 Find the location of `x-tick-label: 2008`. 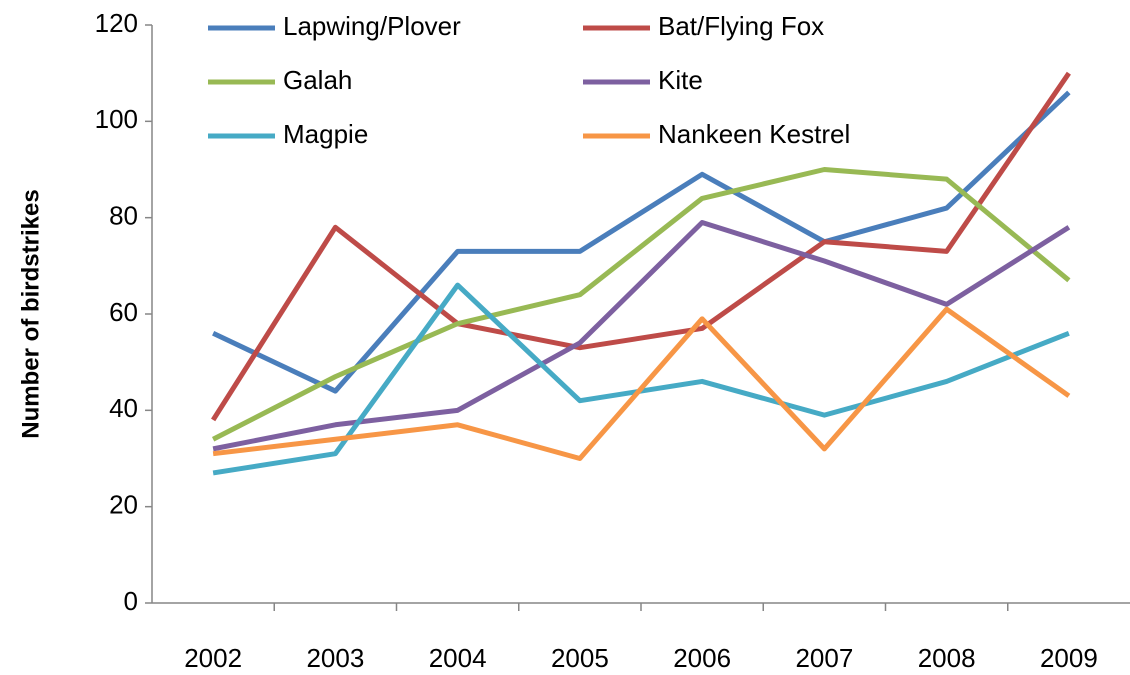

x-tick-label: 2008 is located at coordinates (947, 658).